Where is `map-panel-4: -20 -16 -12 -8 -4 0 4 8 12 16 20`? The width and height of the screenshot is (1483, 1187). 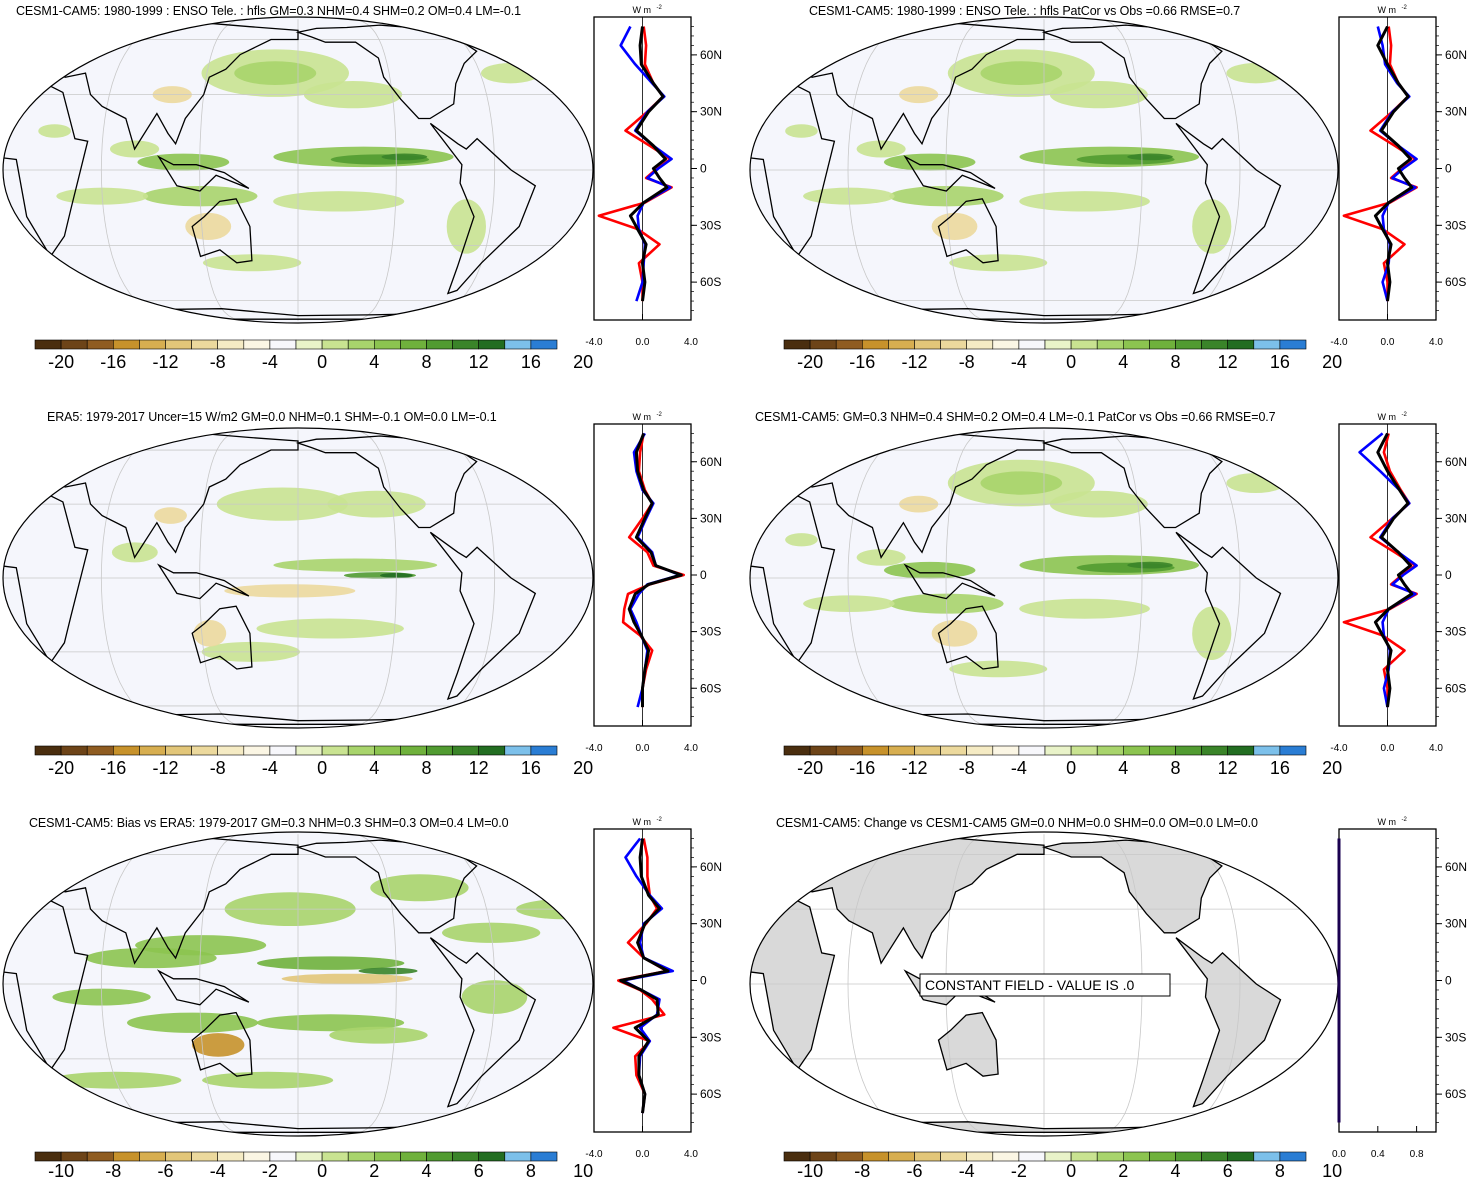 map-panel-4: -20 -16 -12 -8 -4 0 4 8 12 16 20 is located at coordinates (1045, 602).